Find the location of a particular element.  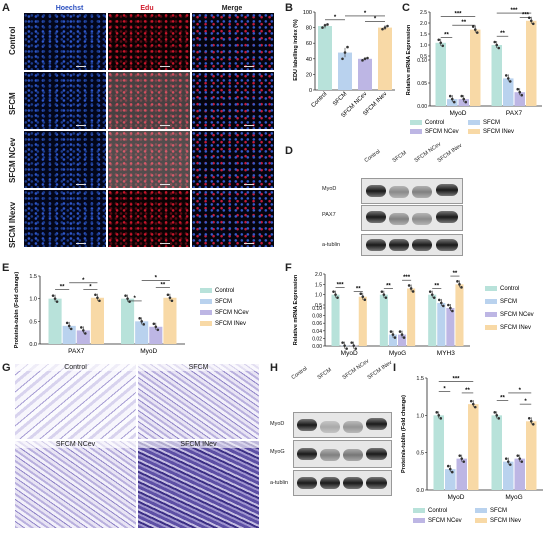

micrograph-sfcm-hoechst is located at coordinates (65, 100).